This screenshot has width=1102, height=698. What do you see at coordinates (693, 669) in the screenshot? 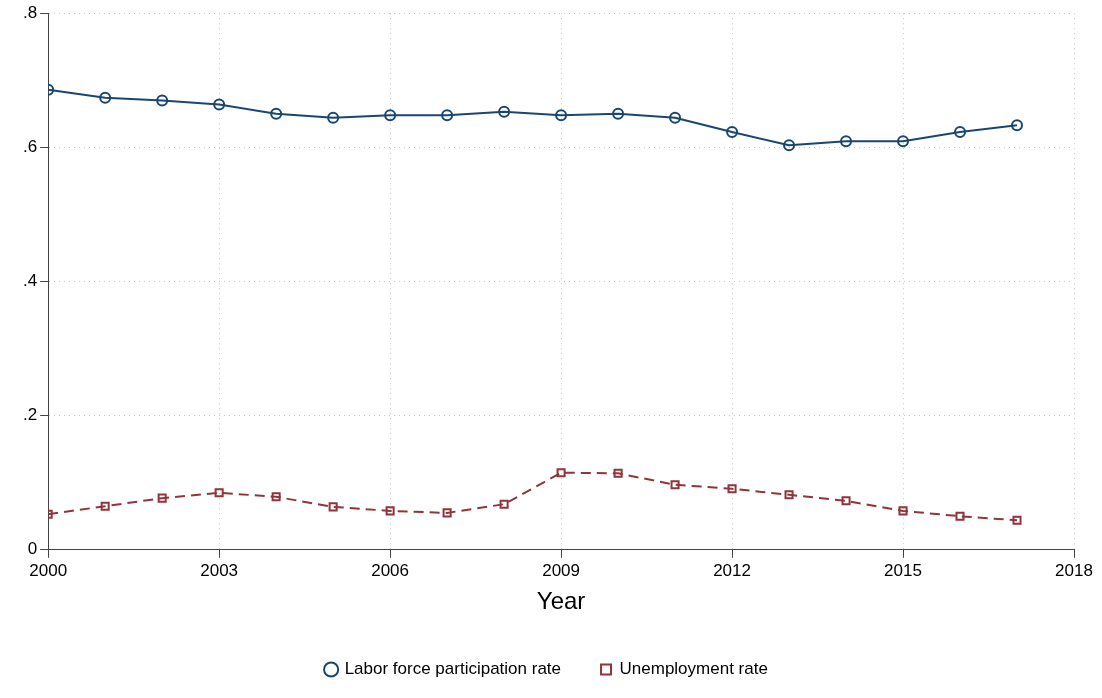
I see `legend-label: Unemployment rate` at bounding box center [693, 669].